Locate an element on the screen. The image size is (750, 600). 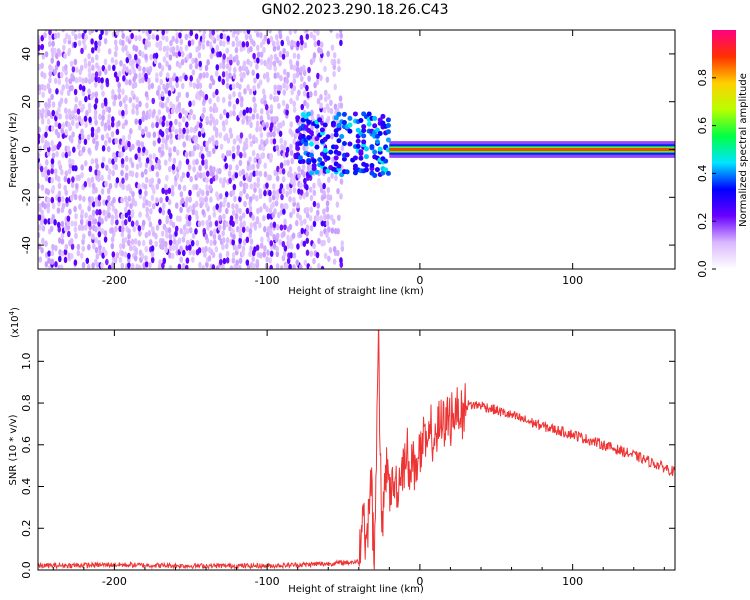
x-tick-label: 100 is located at coordinates (572, 581).